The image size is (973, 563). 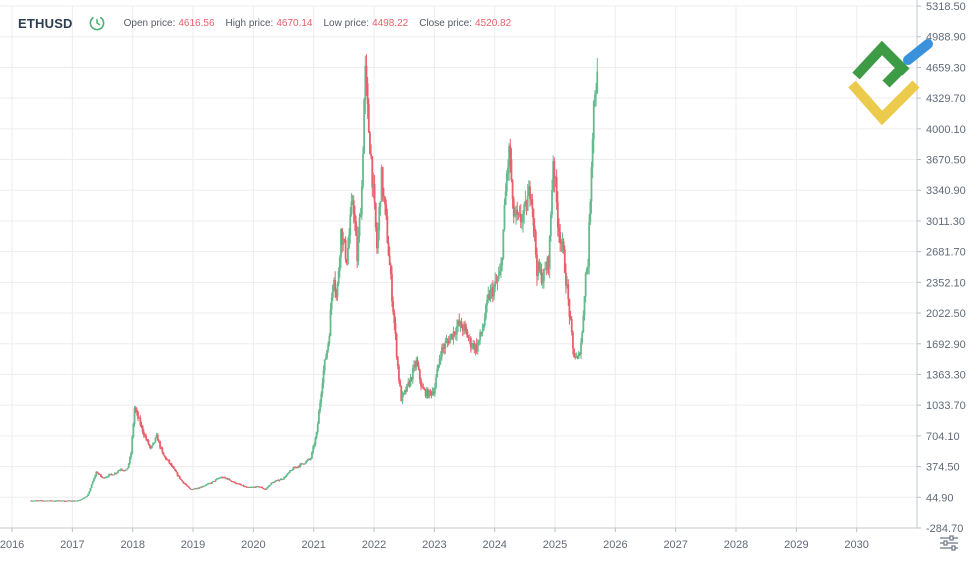 What do you see at coordinates (943, 468) in the screenshot?
I see `y-tick-label: 374.50` at bounding box center [943, 468].